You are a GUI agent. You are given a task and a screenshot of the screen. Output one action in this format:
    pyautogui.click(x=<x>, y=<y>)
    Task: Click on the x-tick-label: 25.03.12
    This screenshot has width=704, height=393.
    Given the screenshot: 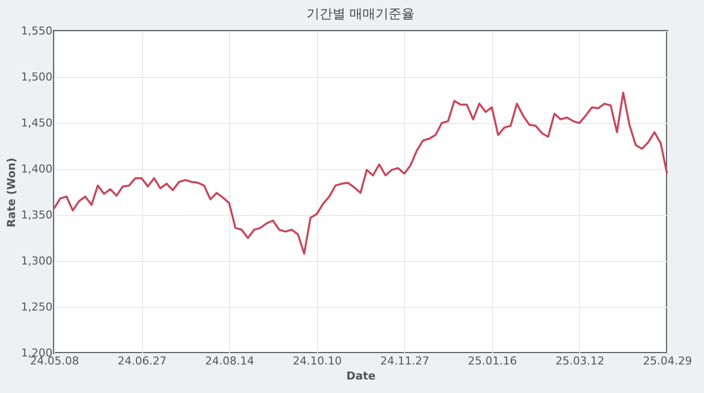 What is the action you would take?
    pyautogui.click(x=579, y=361)
    